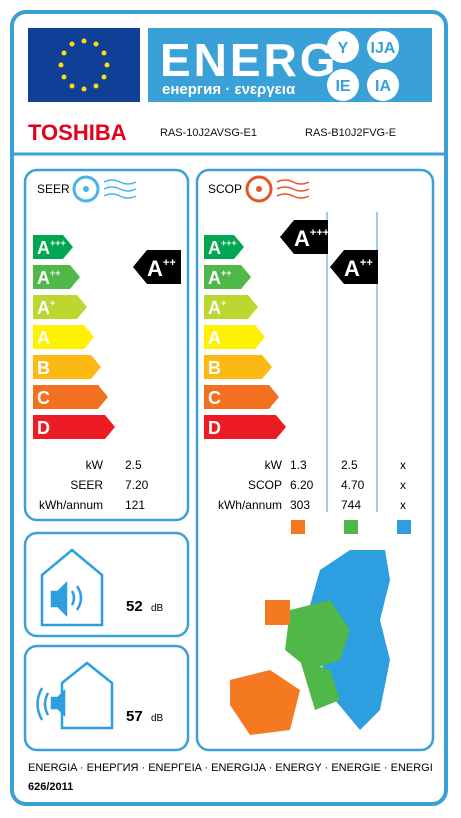 The image size is (461, 818). What do you see at coordinates (214, 368) in the screenshot?
I see `class-letter: B` at bounding box center [214, 368].